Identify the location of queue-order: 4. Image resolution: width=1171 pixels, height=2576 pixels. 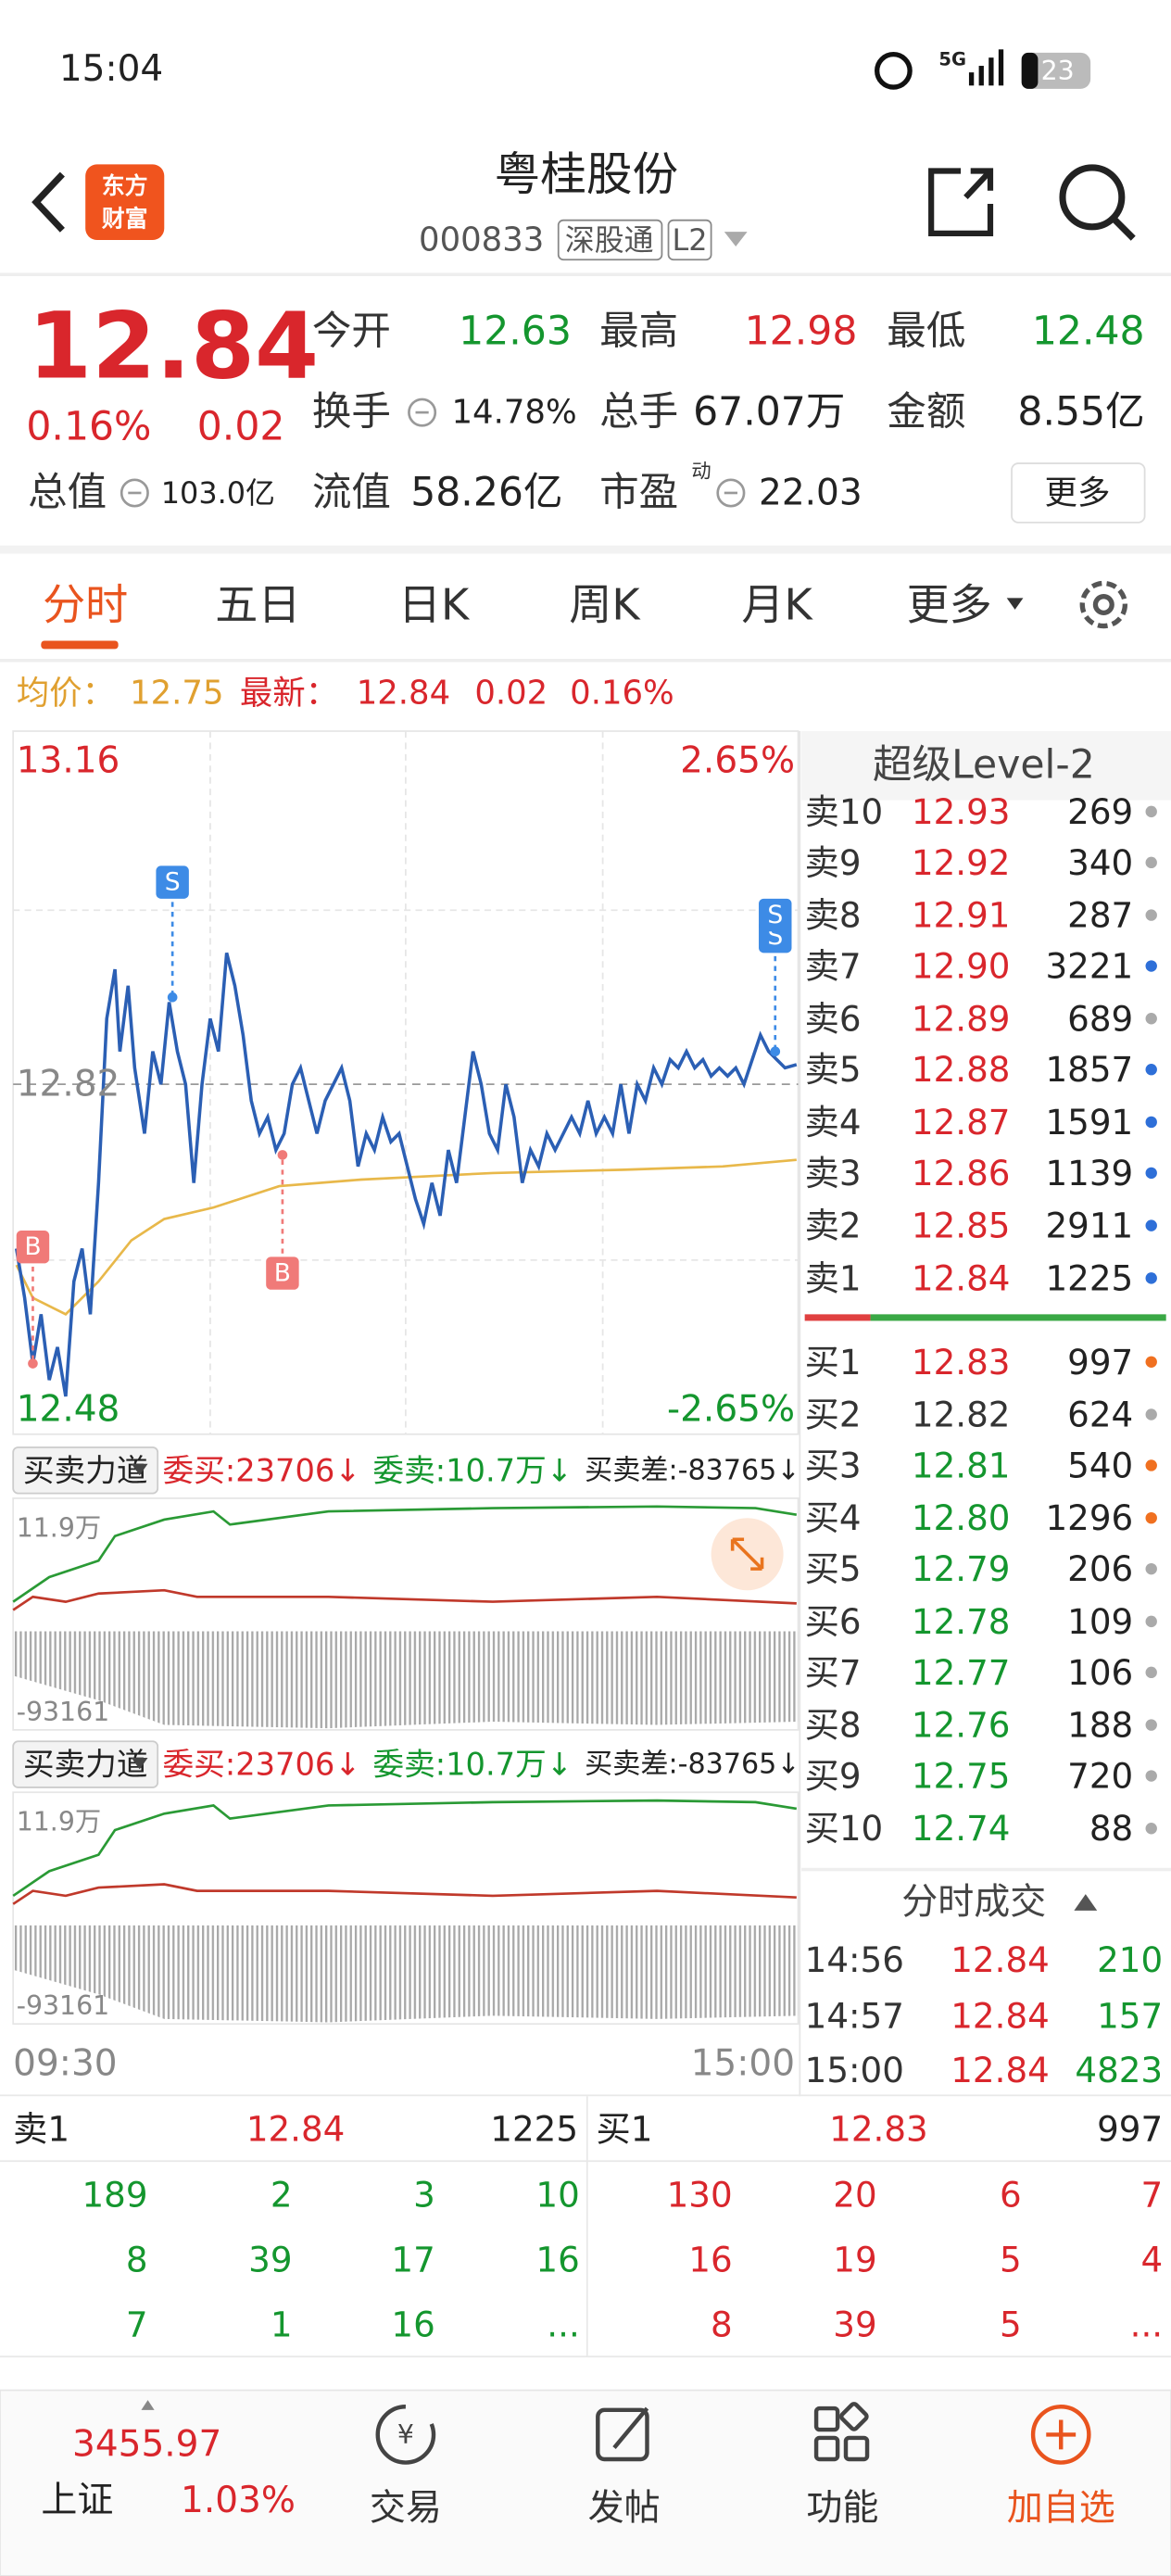
(1152, 2260).